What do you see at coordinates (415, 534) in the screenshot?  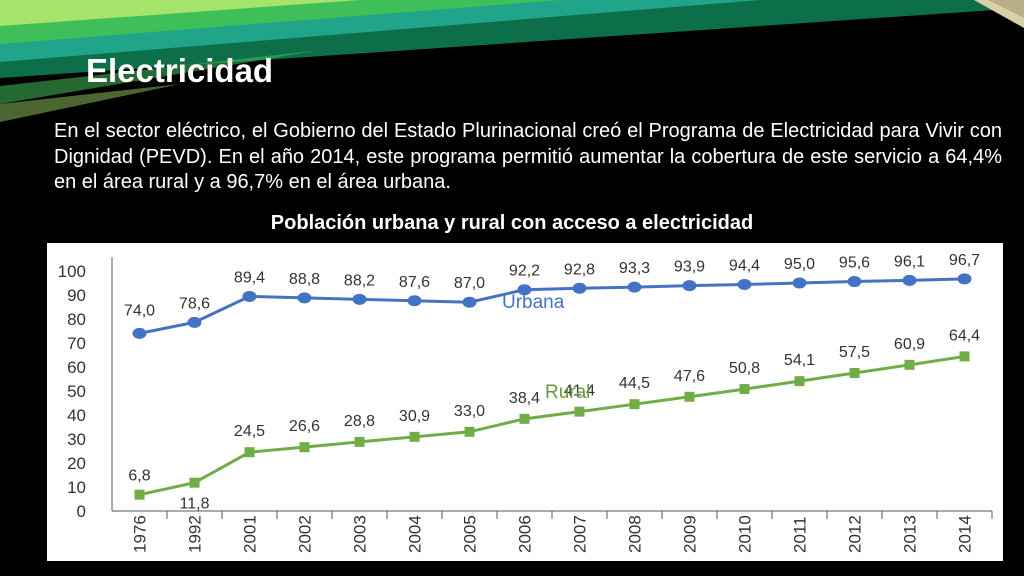 I see `x-tick-label: 2004` at bounding box center [415, 534].